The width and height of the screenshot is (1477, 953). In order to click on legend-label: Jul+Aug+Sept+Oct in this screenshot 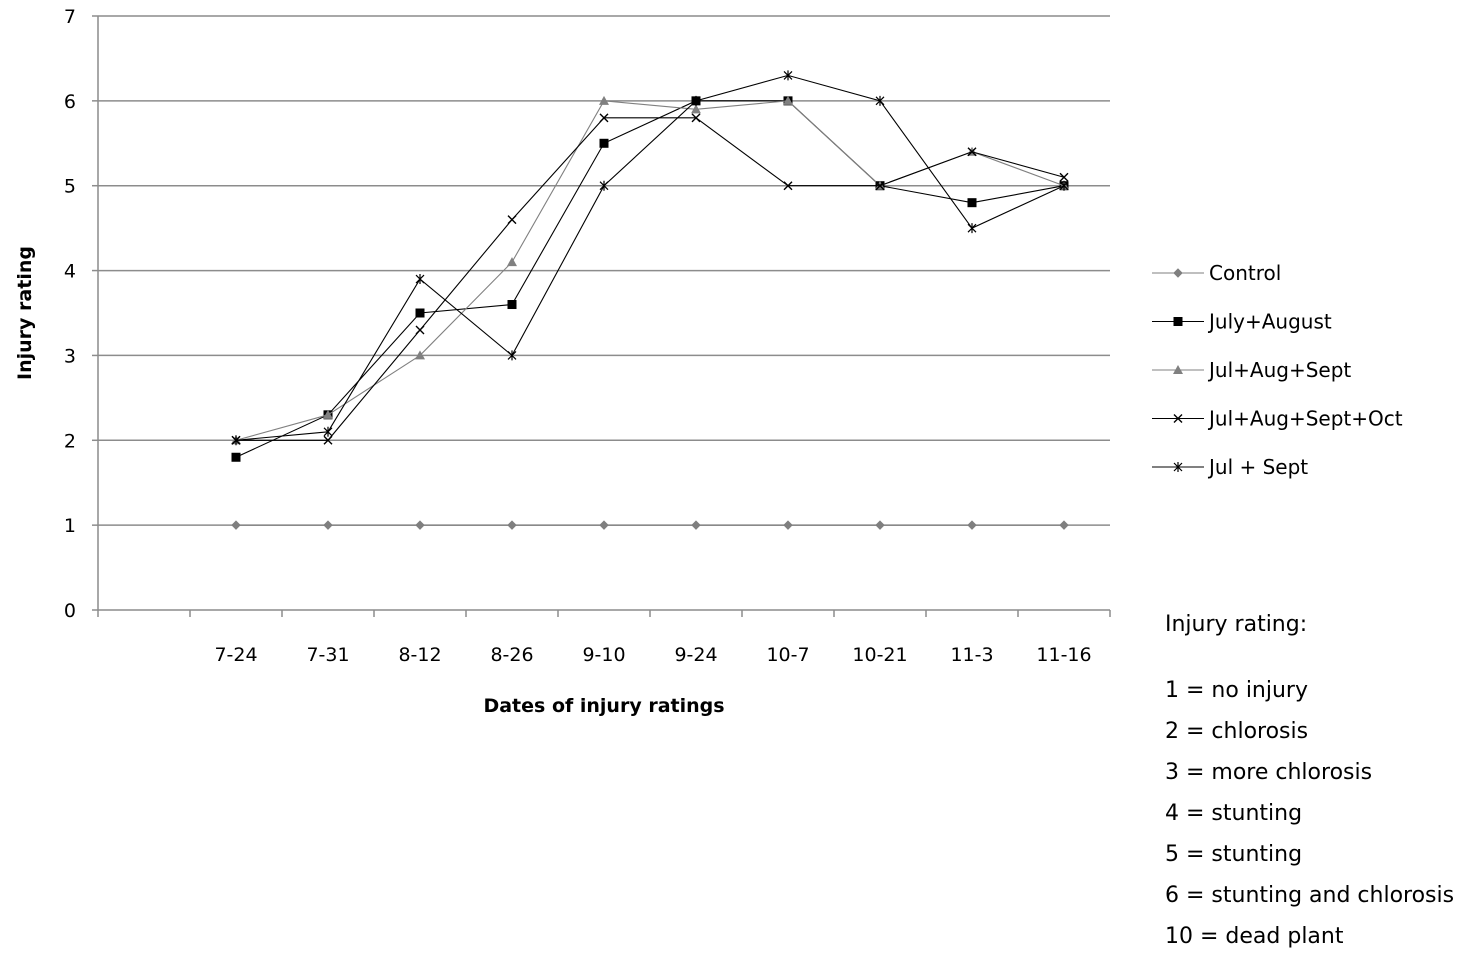, I will do `click(1305, 419)`.